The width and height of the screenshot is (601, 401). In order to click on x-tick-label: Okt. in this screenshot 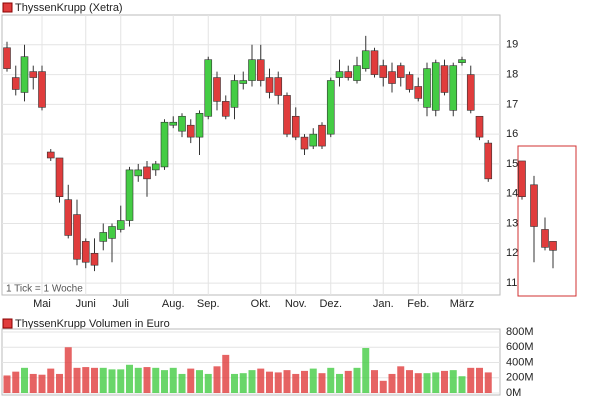, I will do `click(261, 304)`.